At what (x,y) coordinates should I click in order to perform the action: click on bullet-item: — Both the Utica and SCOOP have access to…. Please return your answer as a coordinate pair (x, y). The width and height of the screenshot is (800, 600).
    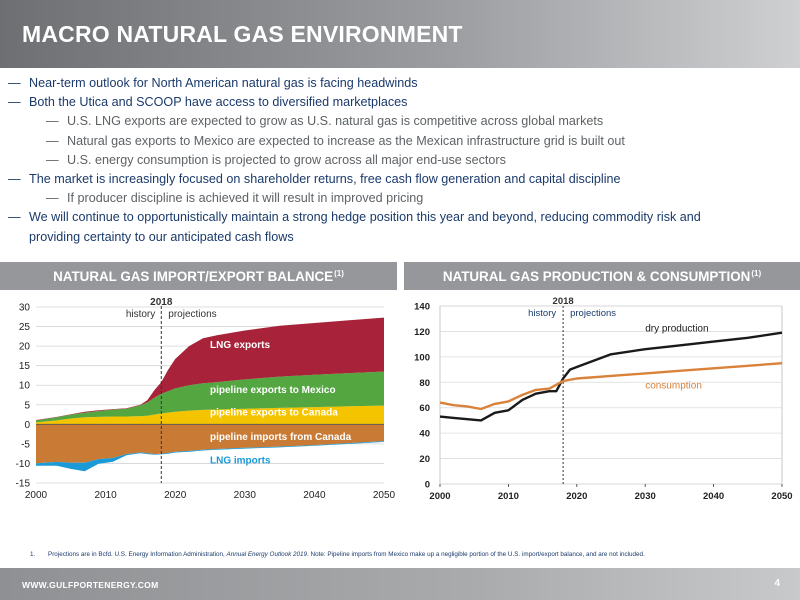
    Looking at the image, I should click on (398, 102).